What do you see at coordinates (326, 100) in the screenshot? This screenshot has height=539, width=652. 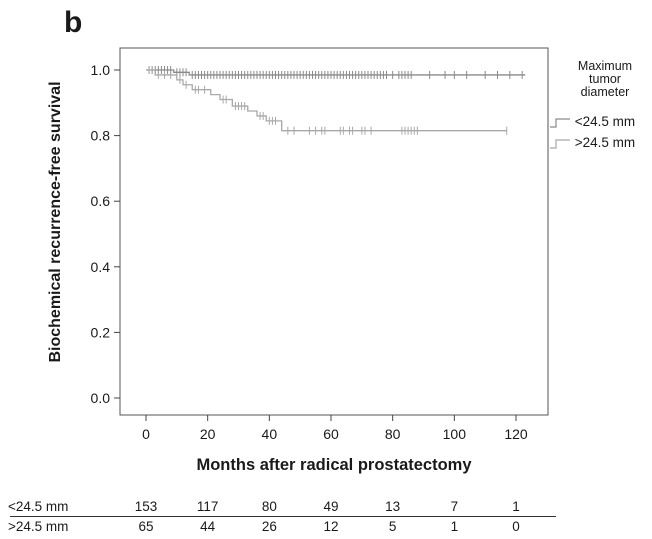 I see `series-line-large-tumor` at bounding box center [326, 100].